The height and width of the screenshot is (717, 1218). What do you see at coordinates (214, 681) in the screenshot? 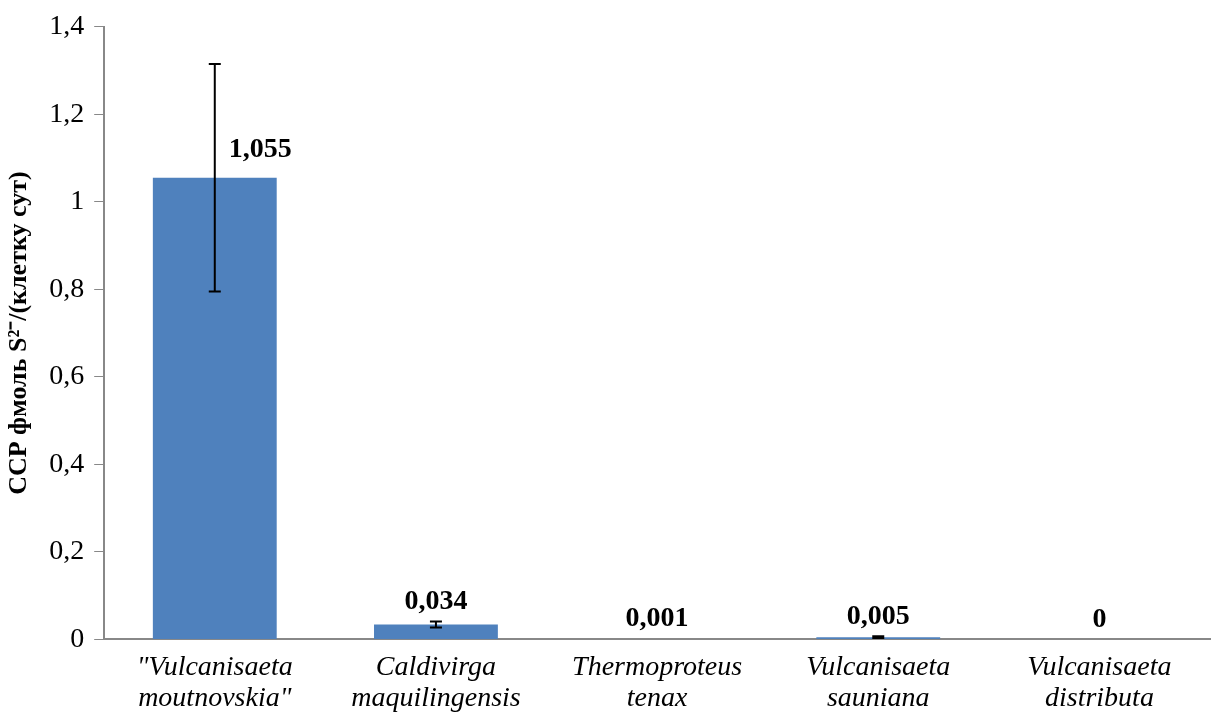
I see `x-tick-label: "Vulcanisaeta moutnovskia"` at bounding box center [214, 681].